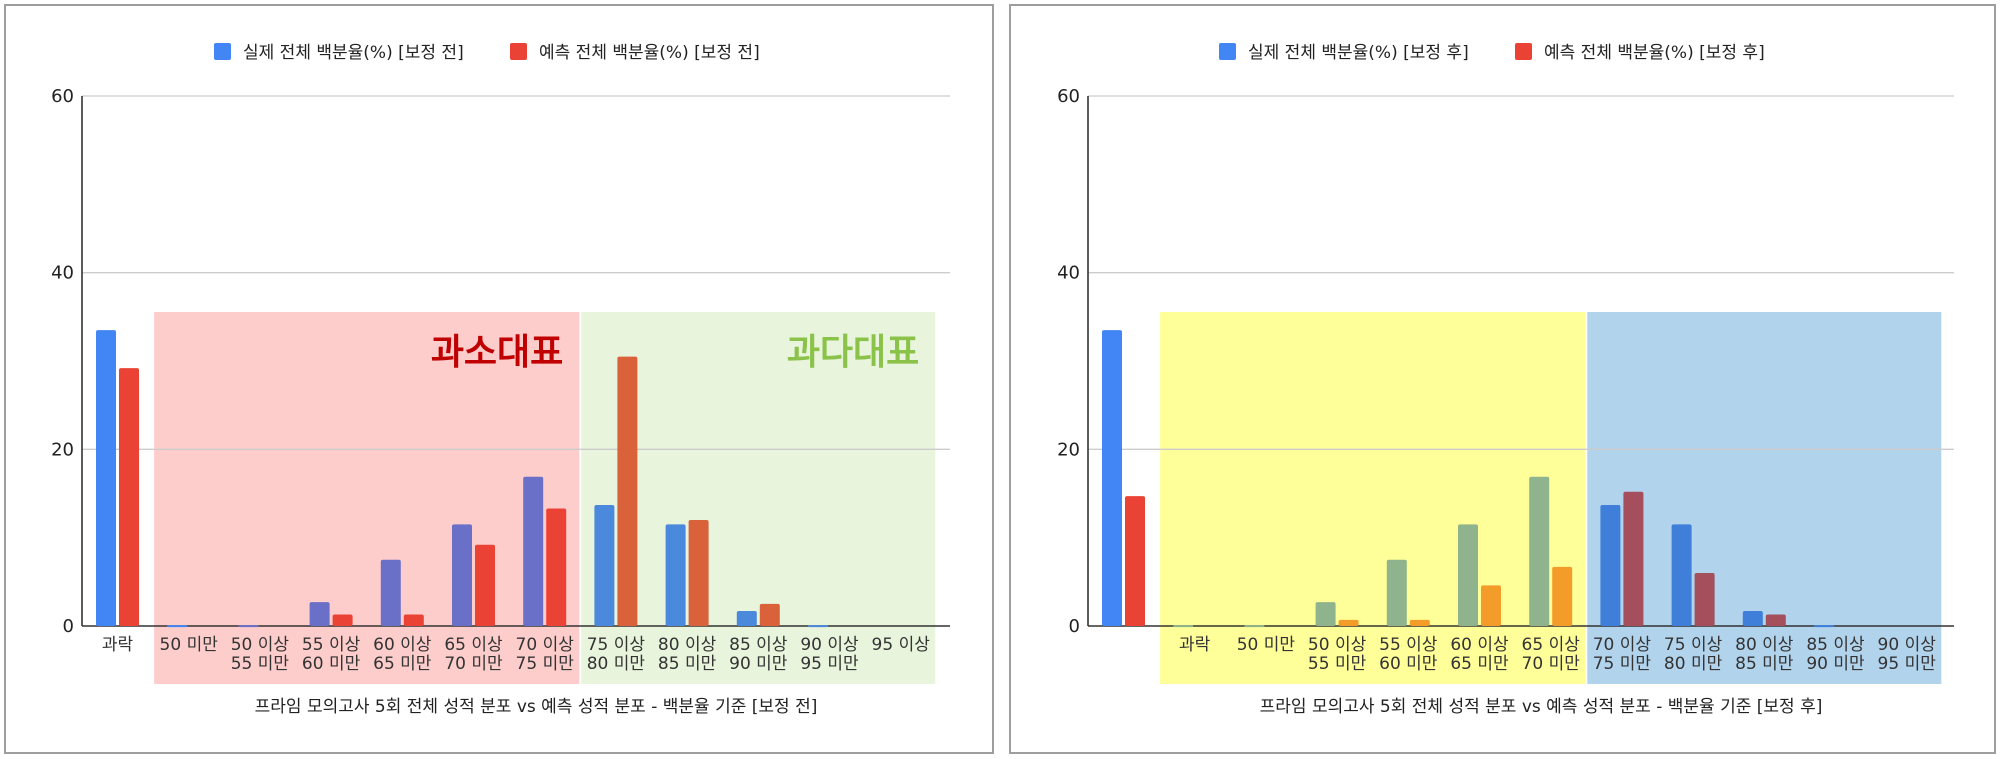  I want to click on legend-label-actual: 실제 전체 백분율(%) [보정 전], so click(353, 53).